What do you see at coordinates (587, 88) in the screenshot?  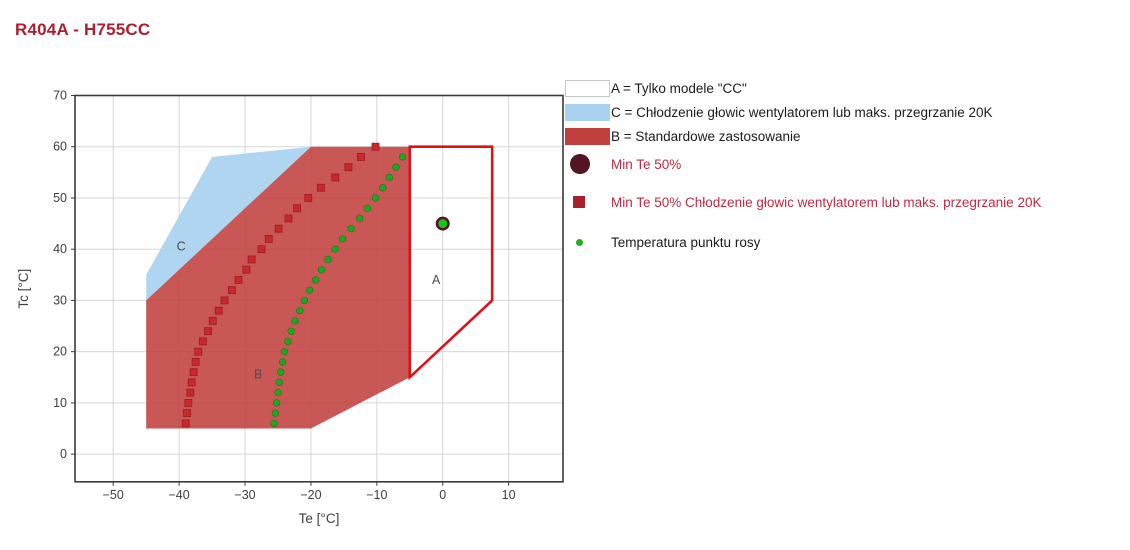 I see `region-a-swatch-icon` at bounding box center [587, 88].